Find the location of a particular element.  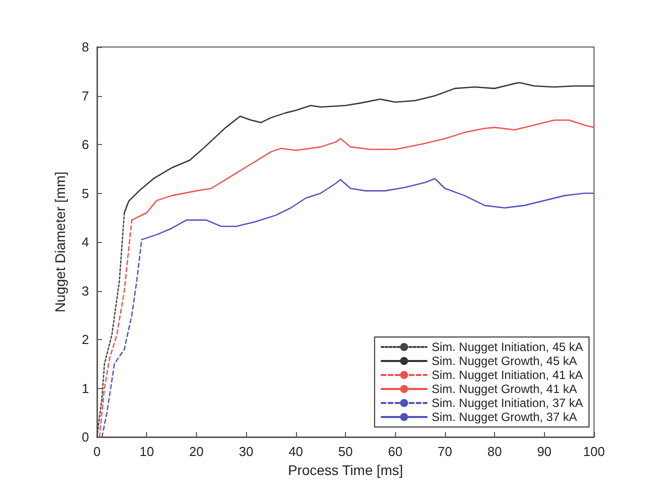

legend-label: Sim. Nugget Initiation, 37 kA is located at coordinates (508, 403).